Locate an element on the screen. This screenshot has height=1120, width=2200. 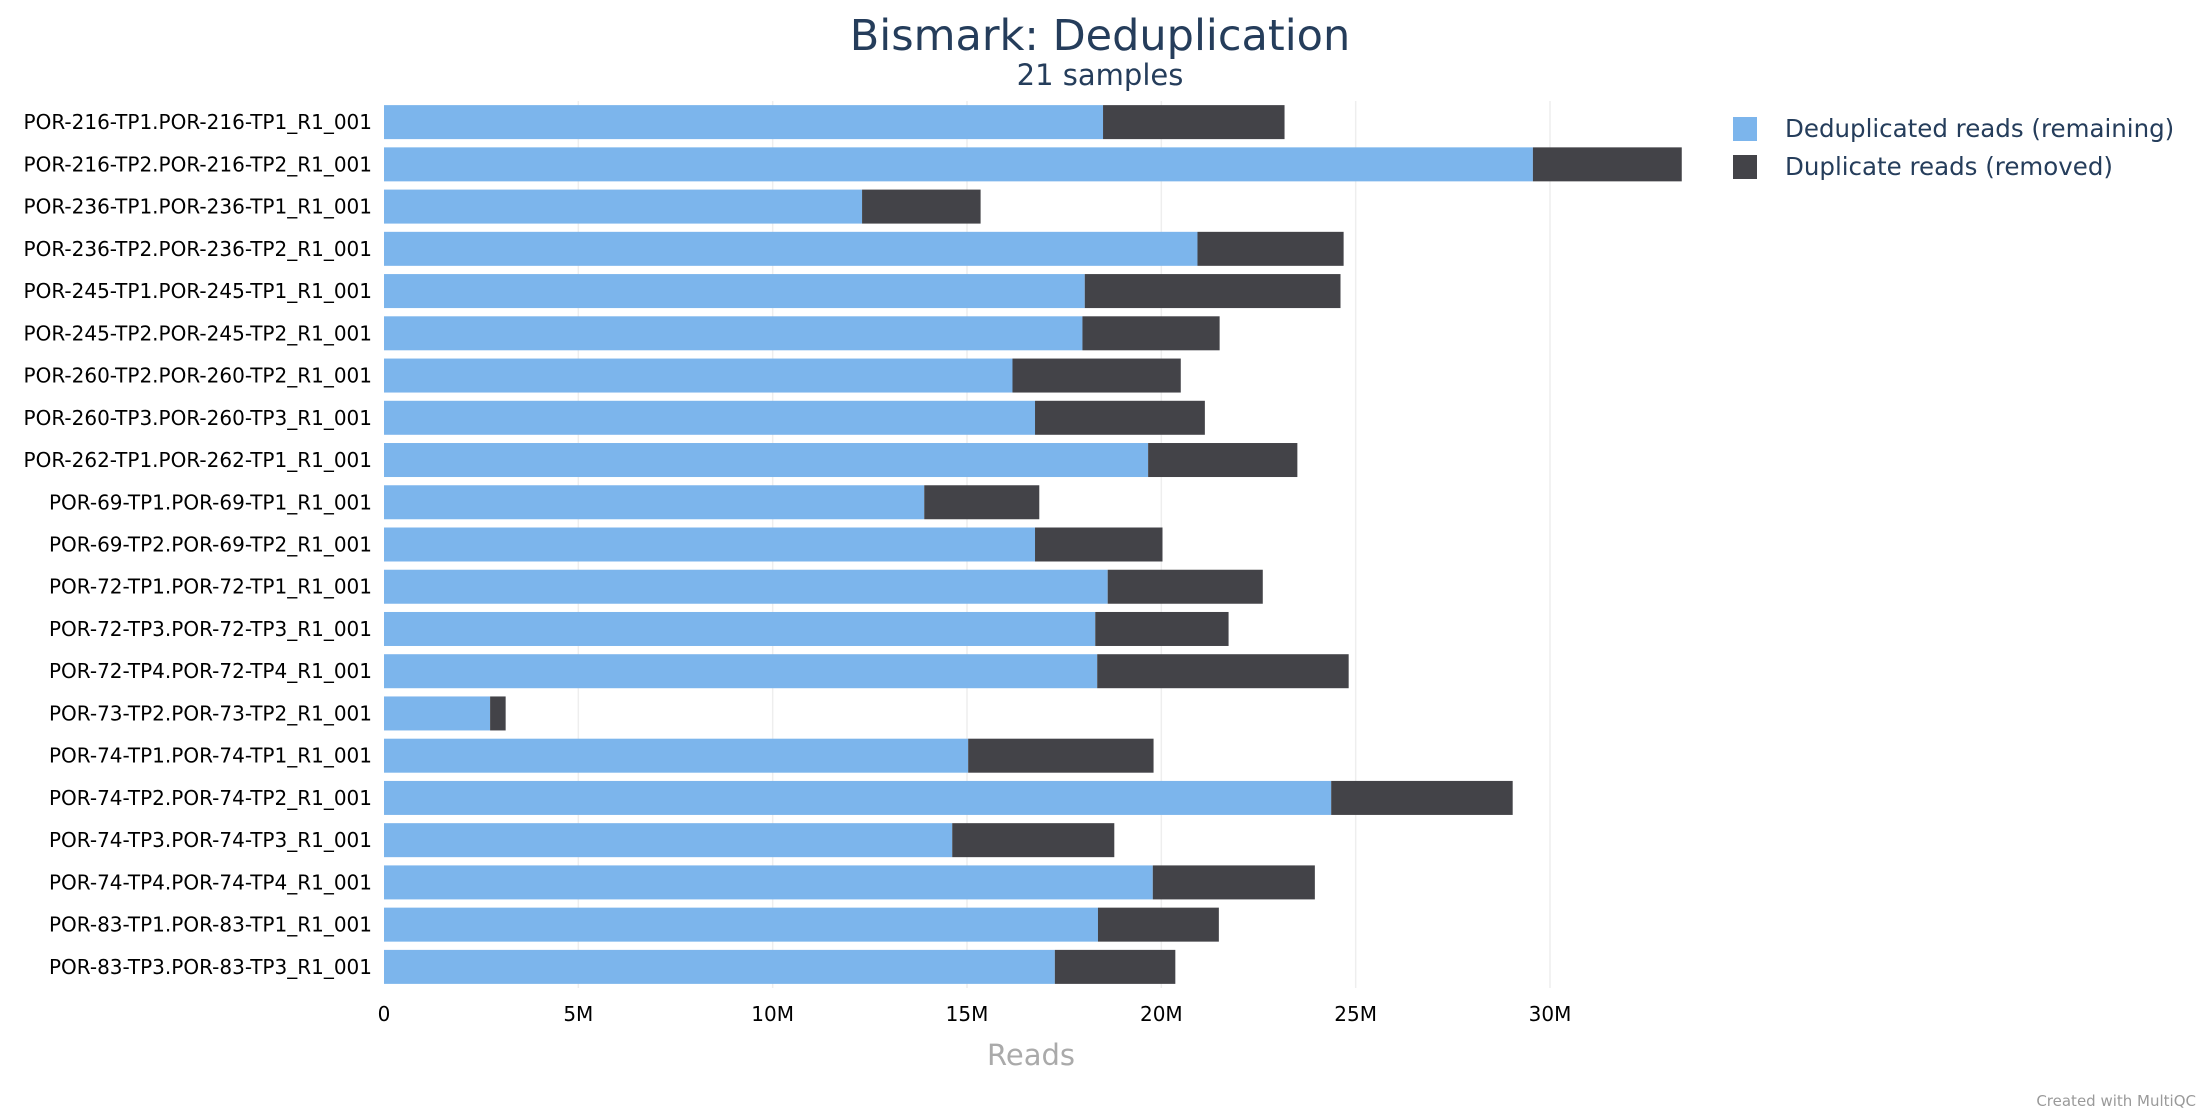
x-tick-label: 5M is located at coordinates (578, 1014).